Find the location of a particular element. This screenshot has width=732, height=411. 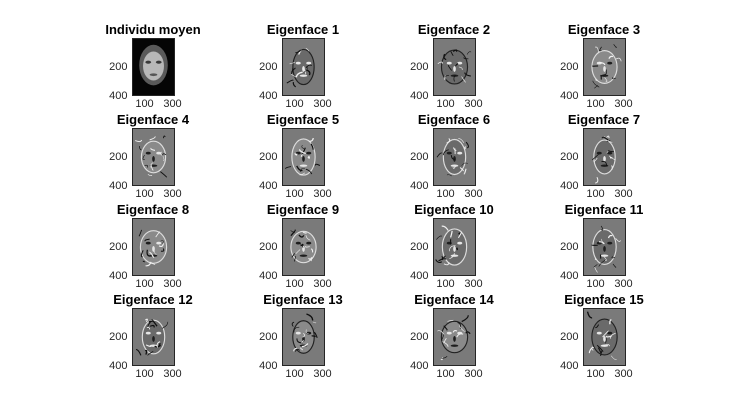

panel-title: Eigenface 10 is located at coordinates (454, 209).